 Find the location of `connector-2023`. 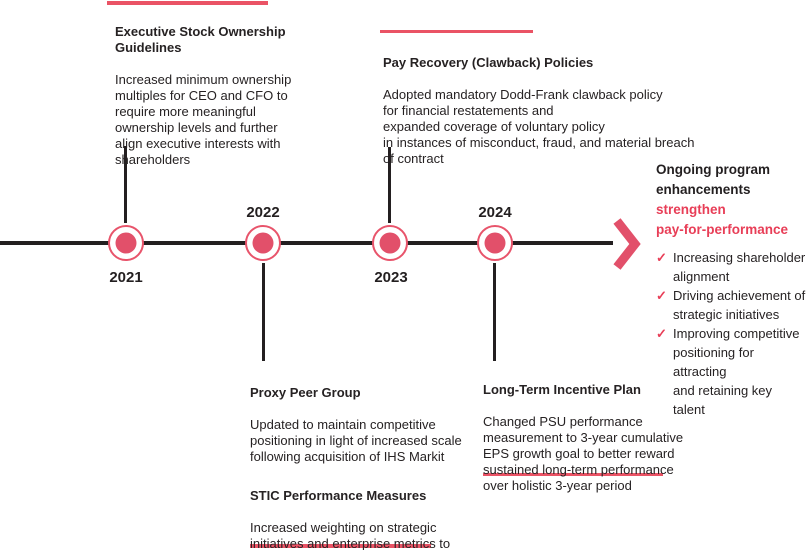

connector-2023 is located at coordinates (389, 185).